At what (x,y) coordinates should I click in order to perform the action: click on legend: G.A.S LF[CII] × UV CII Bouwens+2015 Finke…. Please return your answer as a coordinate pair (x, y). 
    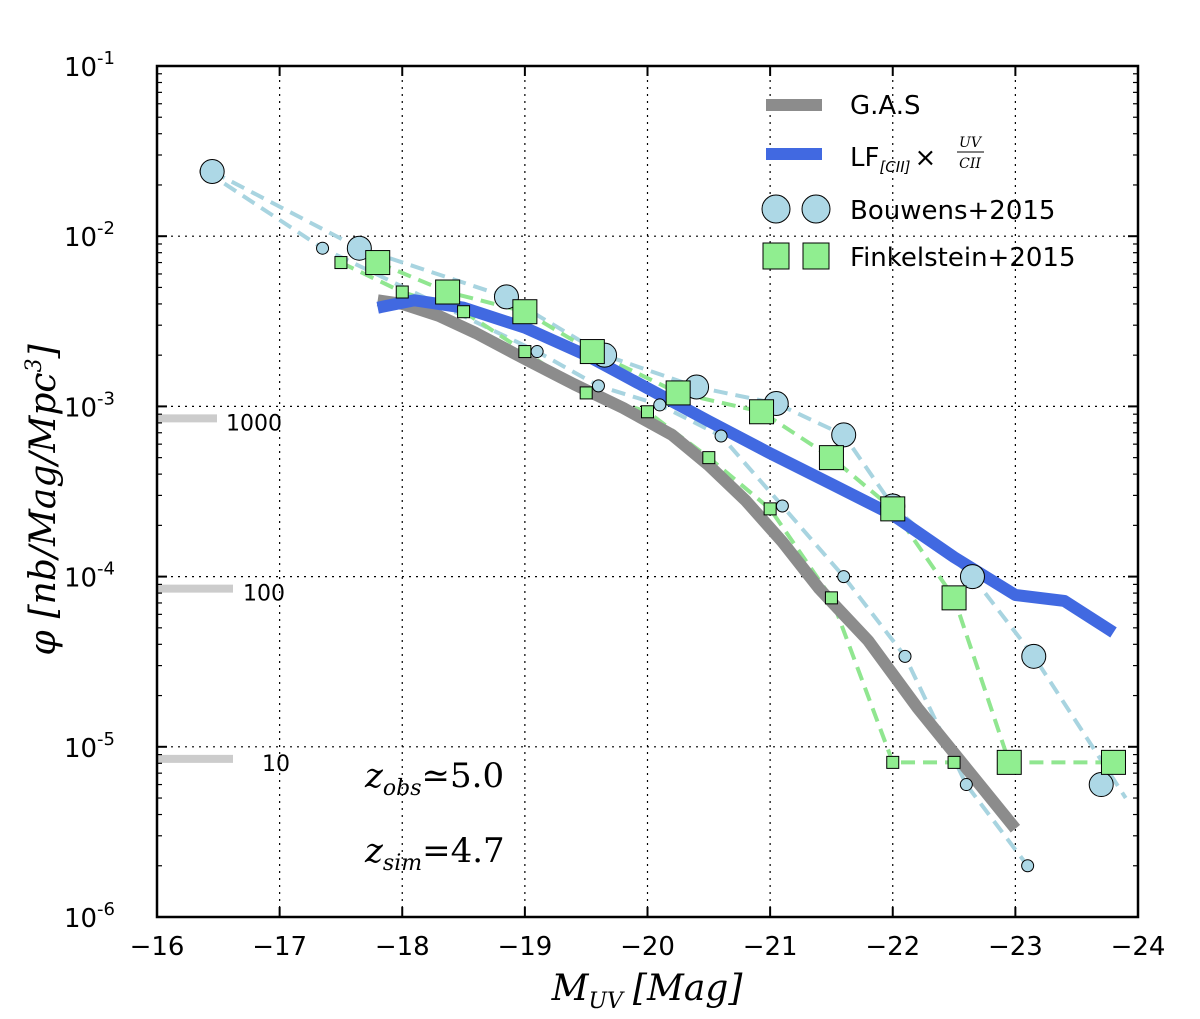
    Looking at the image, I should click on (918, 182).